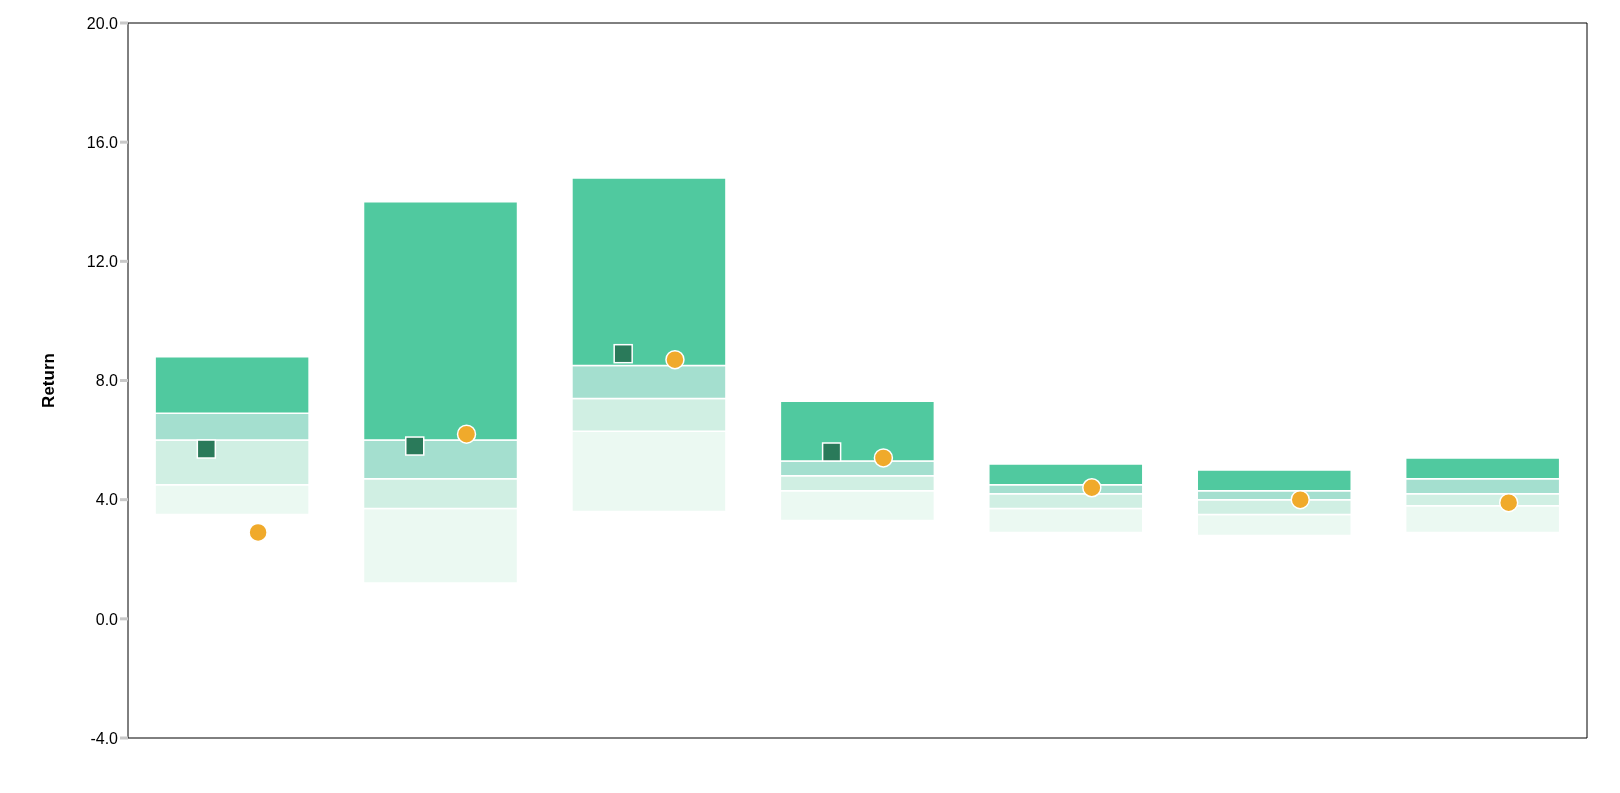 The image size is (1620, 793). What do you see at coordinates (102, 142) in the screenshot?
I see `y-tick-label: 16.0` at bounding box center [102, 142].